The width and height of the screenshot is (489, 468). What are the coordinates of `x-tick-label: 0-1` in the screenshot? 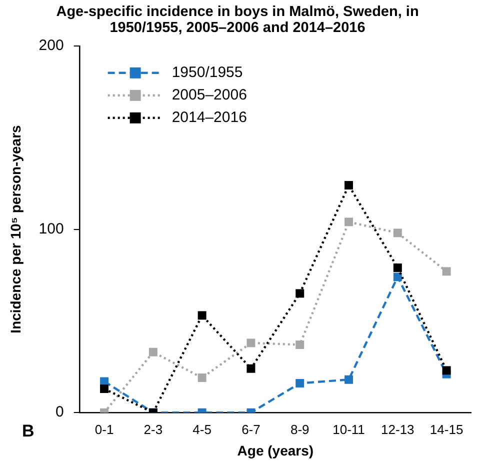 It's located at (104, 429).